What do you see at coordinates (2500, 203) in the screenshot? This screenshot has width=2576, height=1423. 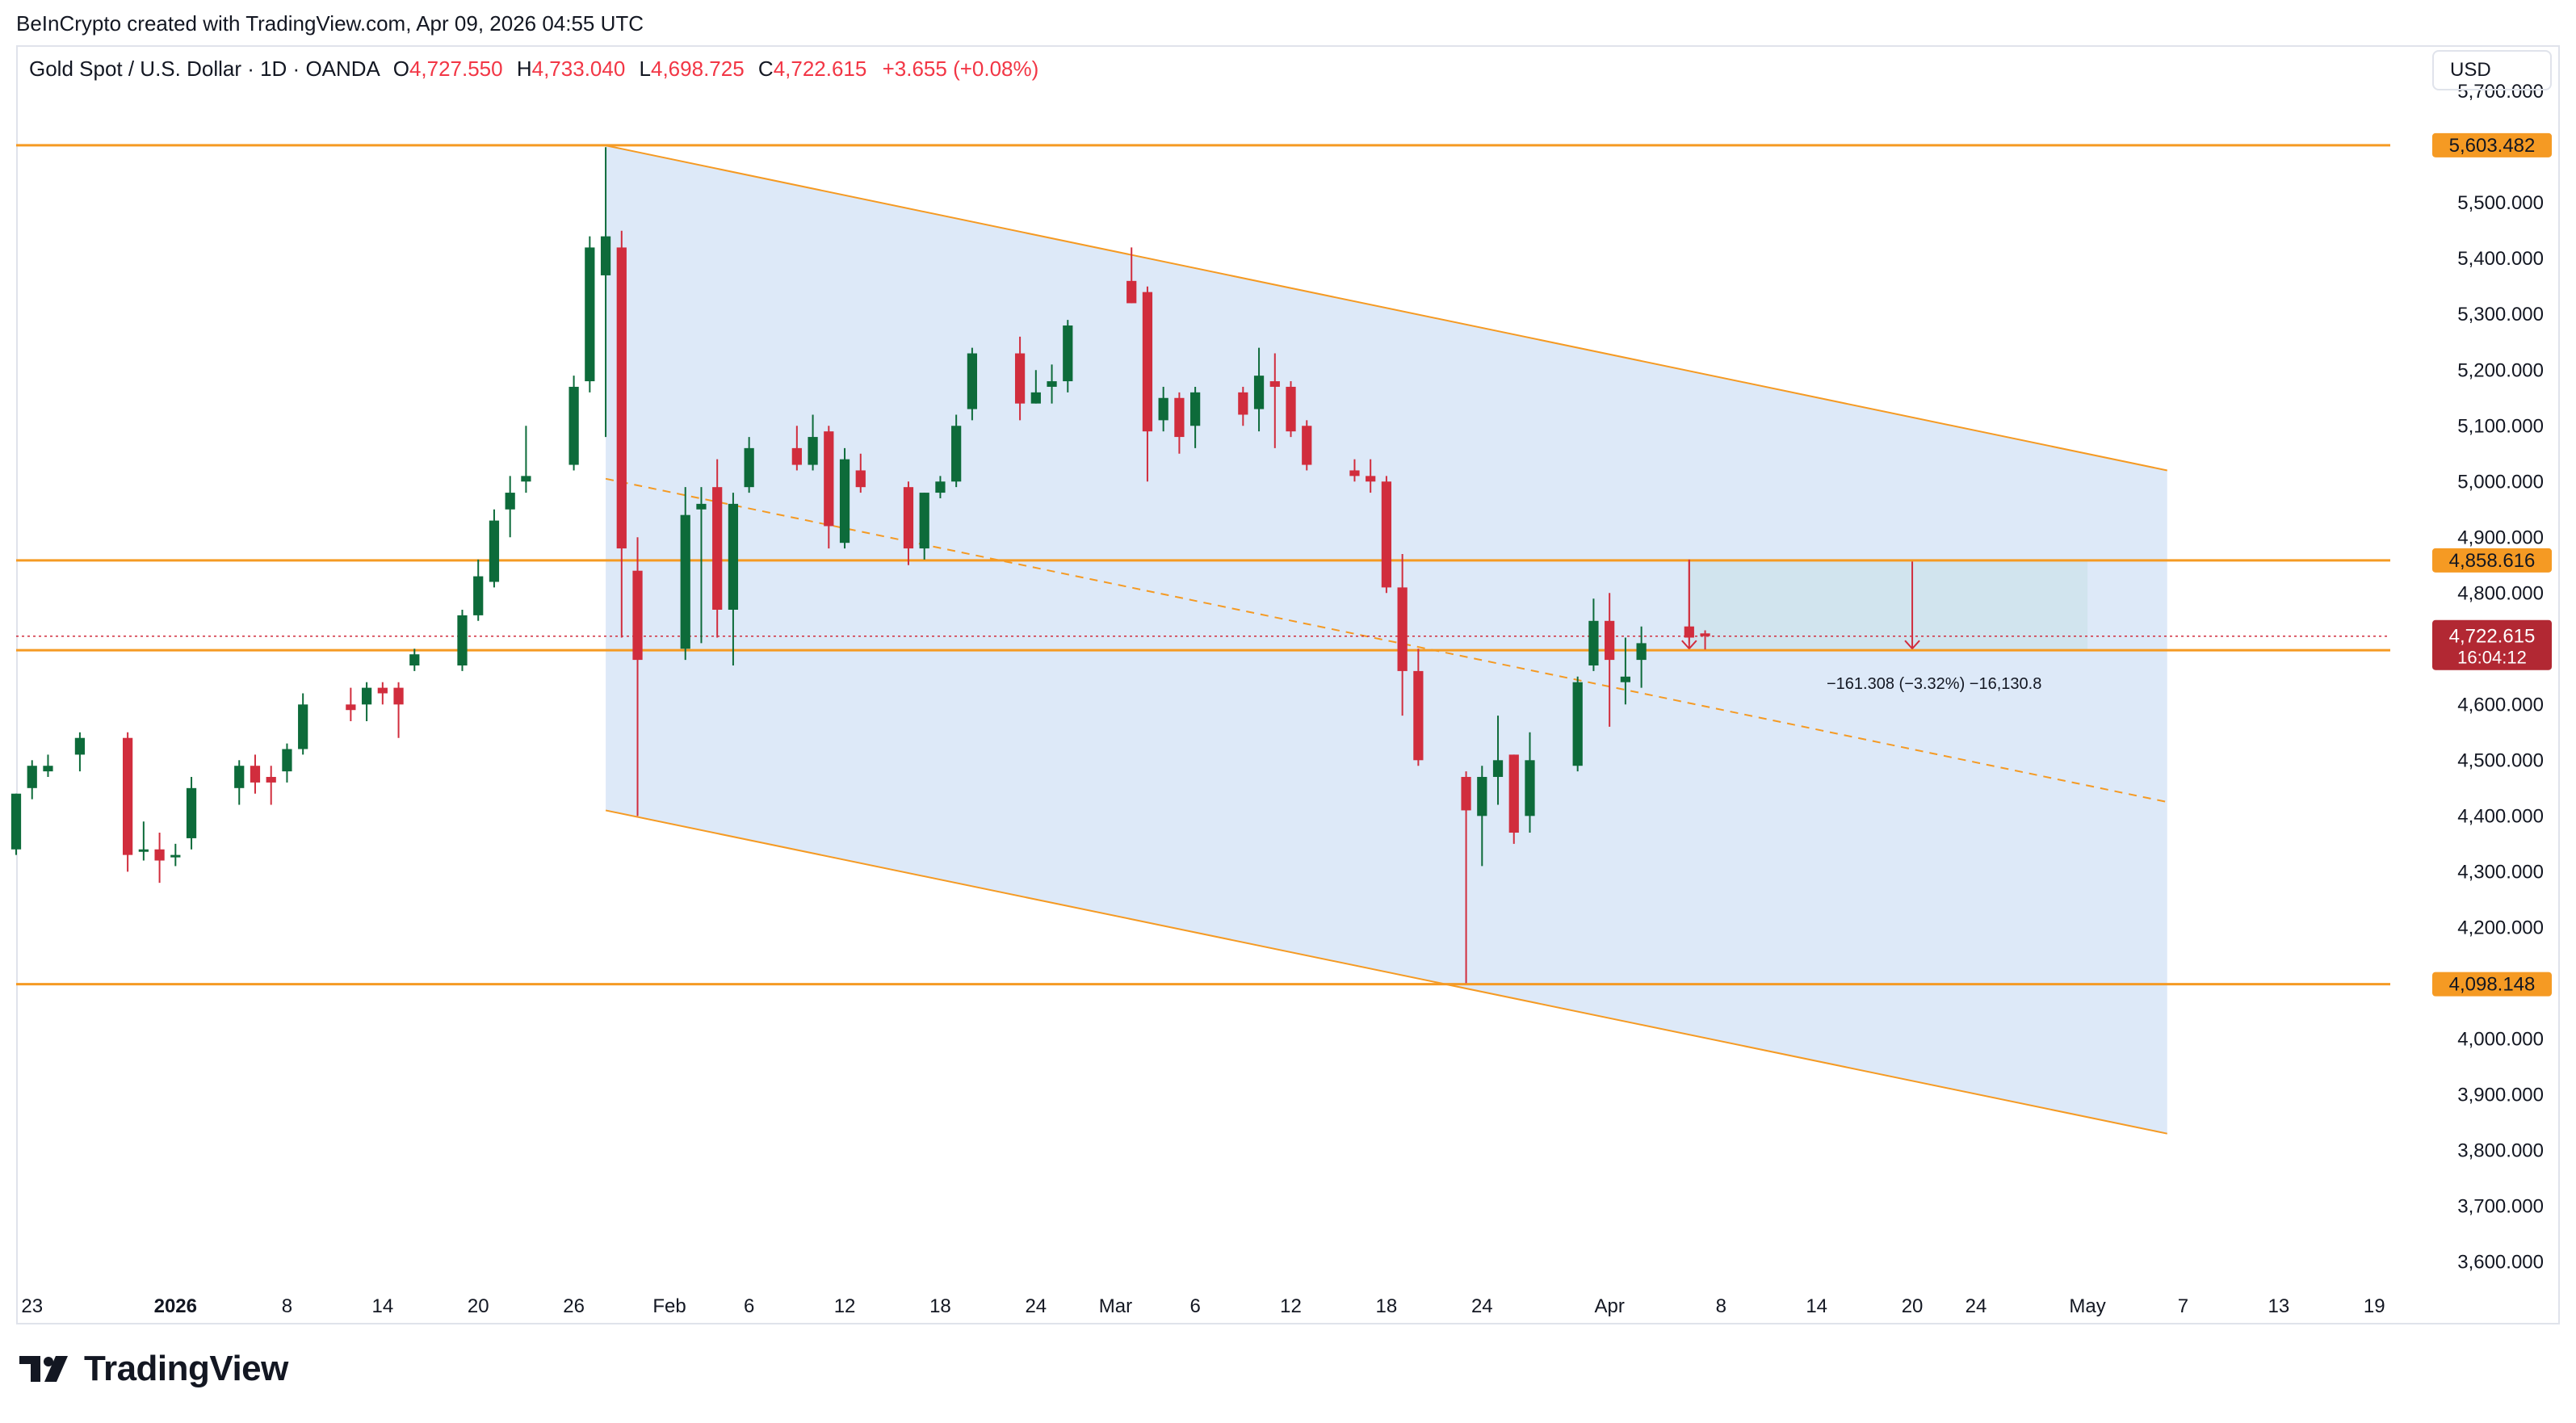 I see `price-tick: 5,500.000` at bounding box center [2500, 203].